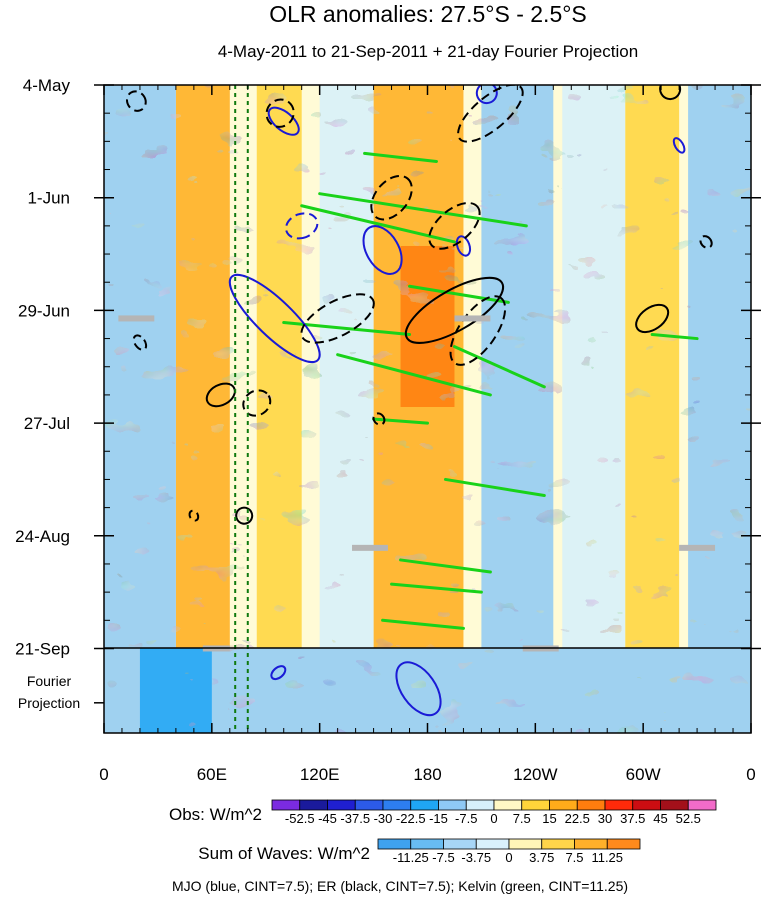 The height and width of the screenshot is (904, 771). Describe the element at coordinates (632, 818) in the screenshot. I see `colorbar-level-label: 37.5` at that location.